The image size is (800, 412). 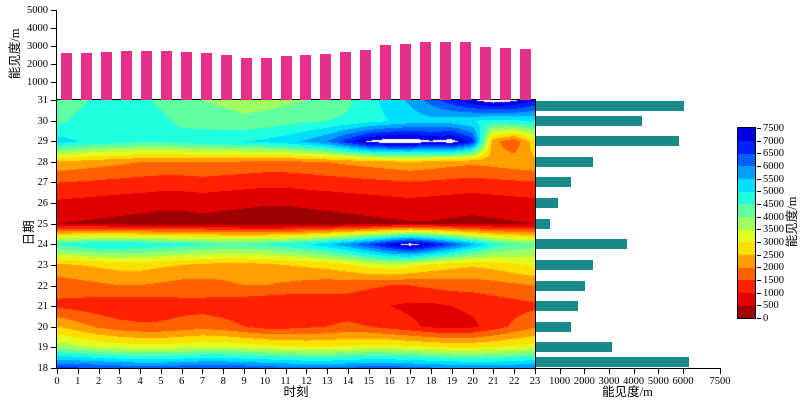 What do you see at coordinates (771, 306) in the screenshot?
I see `colorbar-tick-label: 500` at bounding box center [771, 306].